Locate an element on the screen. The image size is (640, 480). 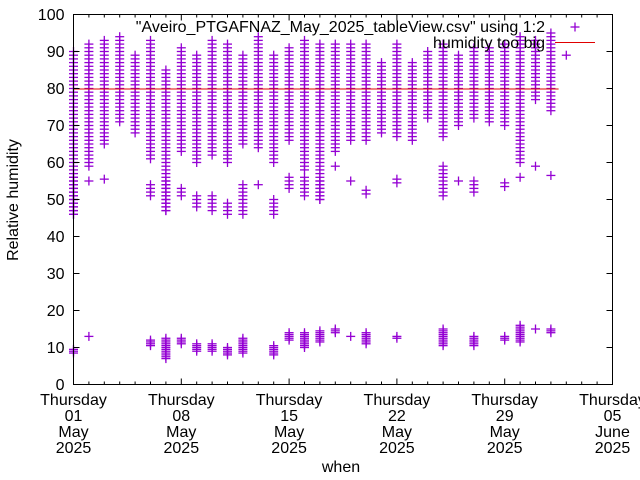
y-axis-title: Relative humidity is located at coordinates (13, 200).